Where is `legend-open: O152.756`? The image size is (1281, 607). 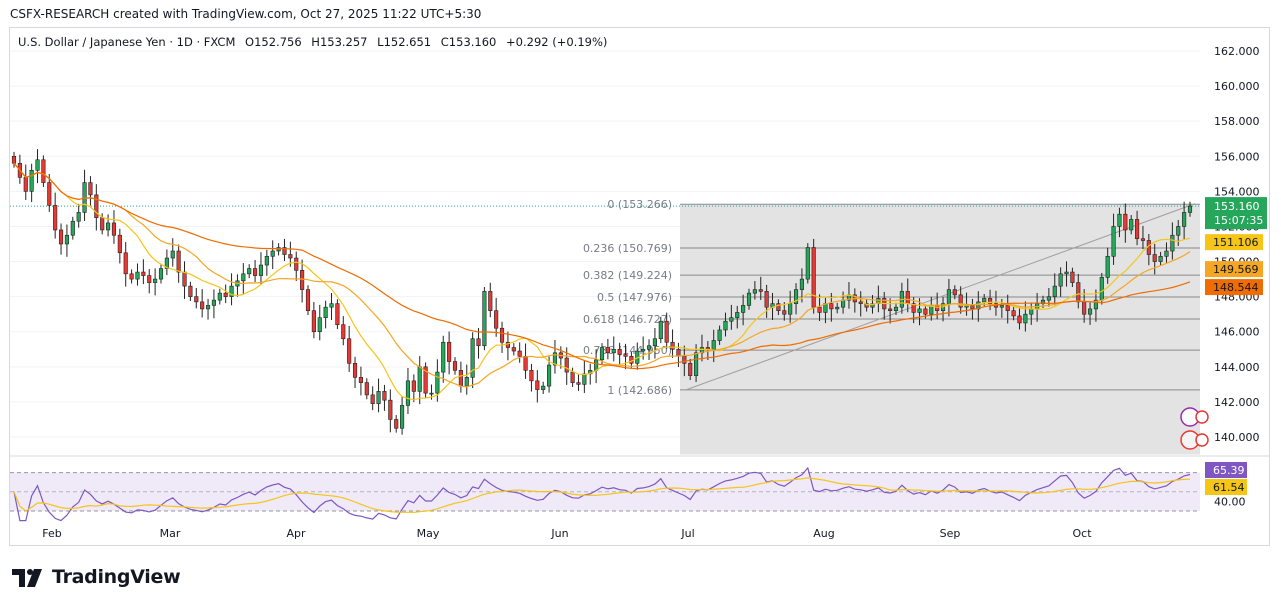 legend-open: O152.756 is located at coordinates (273, 42).